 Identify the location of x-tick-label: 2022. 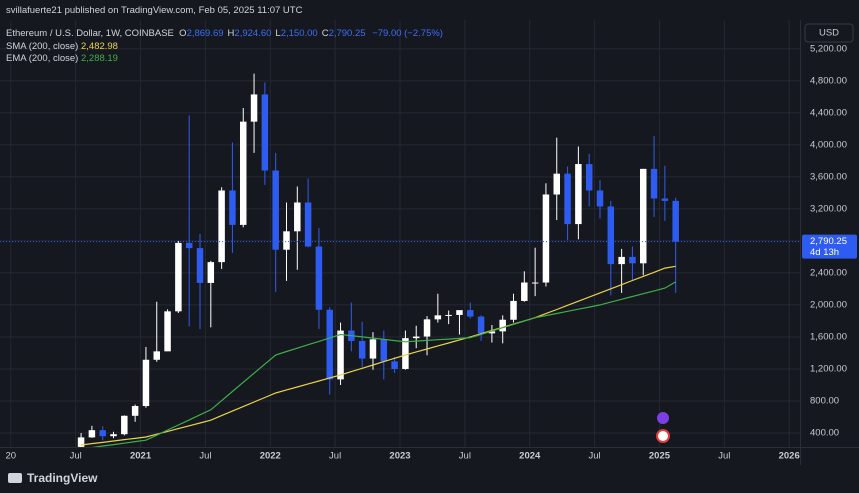
(270, 456).